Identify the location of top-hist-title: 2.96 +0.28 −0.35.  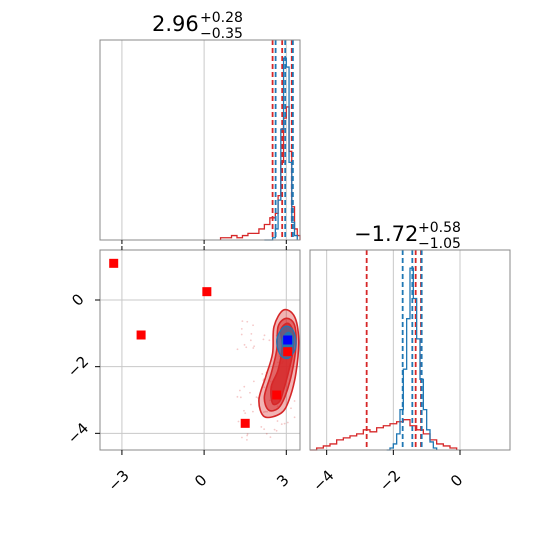
(197, 26).